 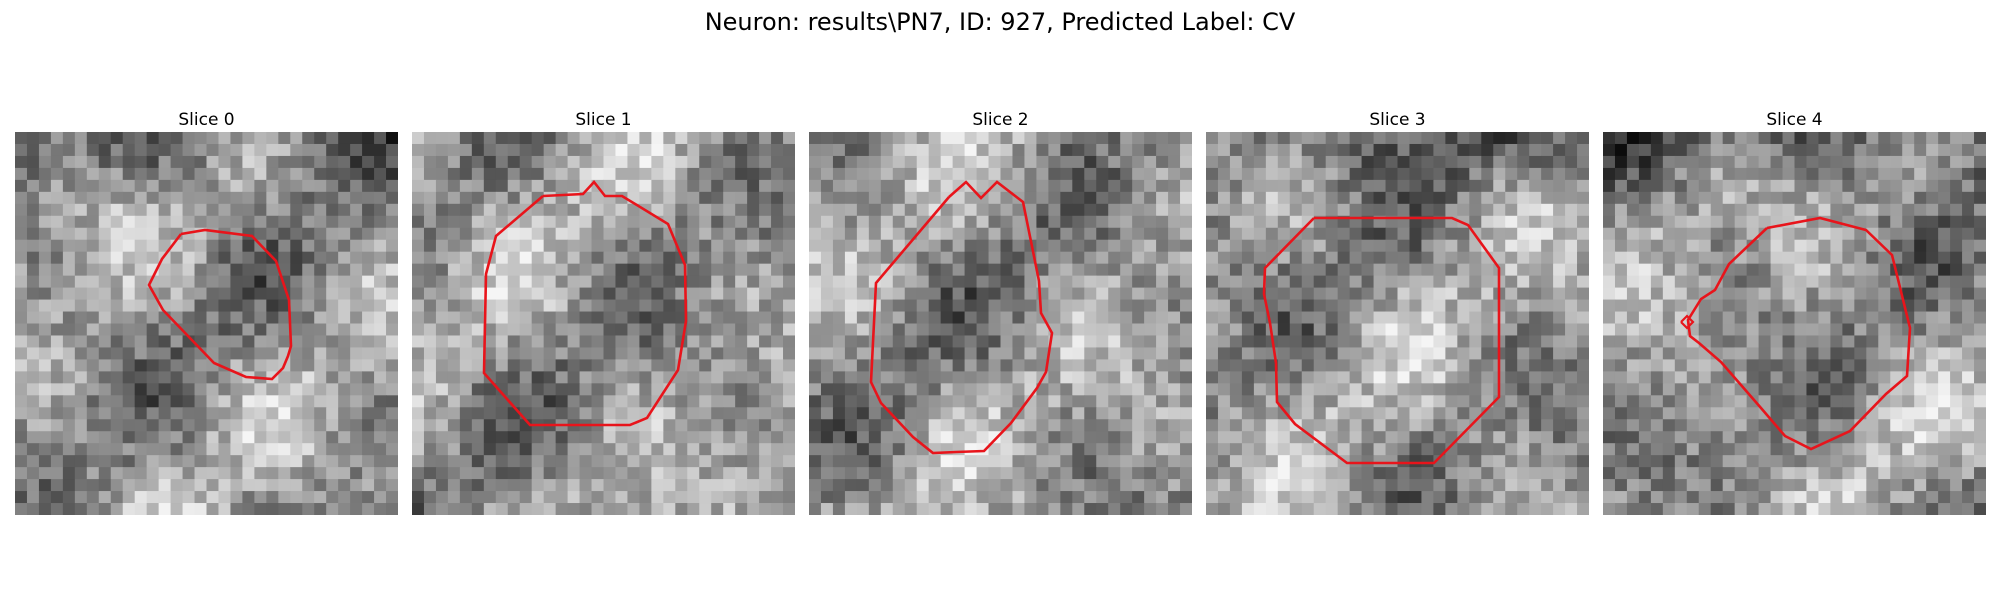 I want to click on segmentation-contour-artifact, so click(x=1687, y=322).